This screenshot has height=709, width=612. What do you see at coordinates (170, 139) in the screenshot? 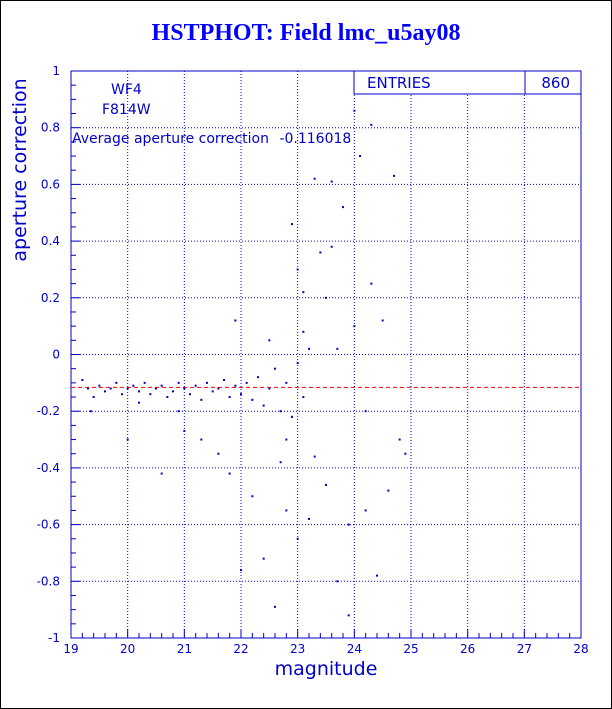
I see `average-label-text: Average aperture correction` at bounding box center [170, 139].